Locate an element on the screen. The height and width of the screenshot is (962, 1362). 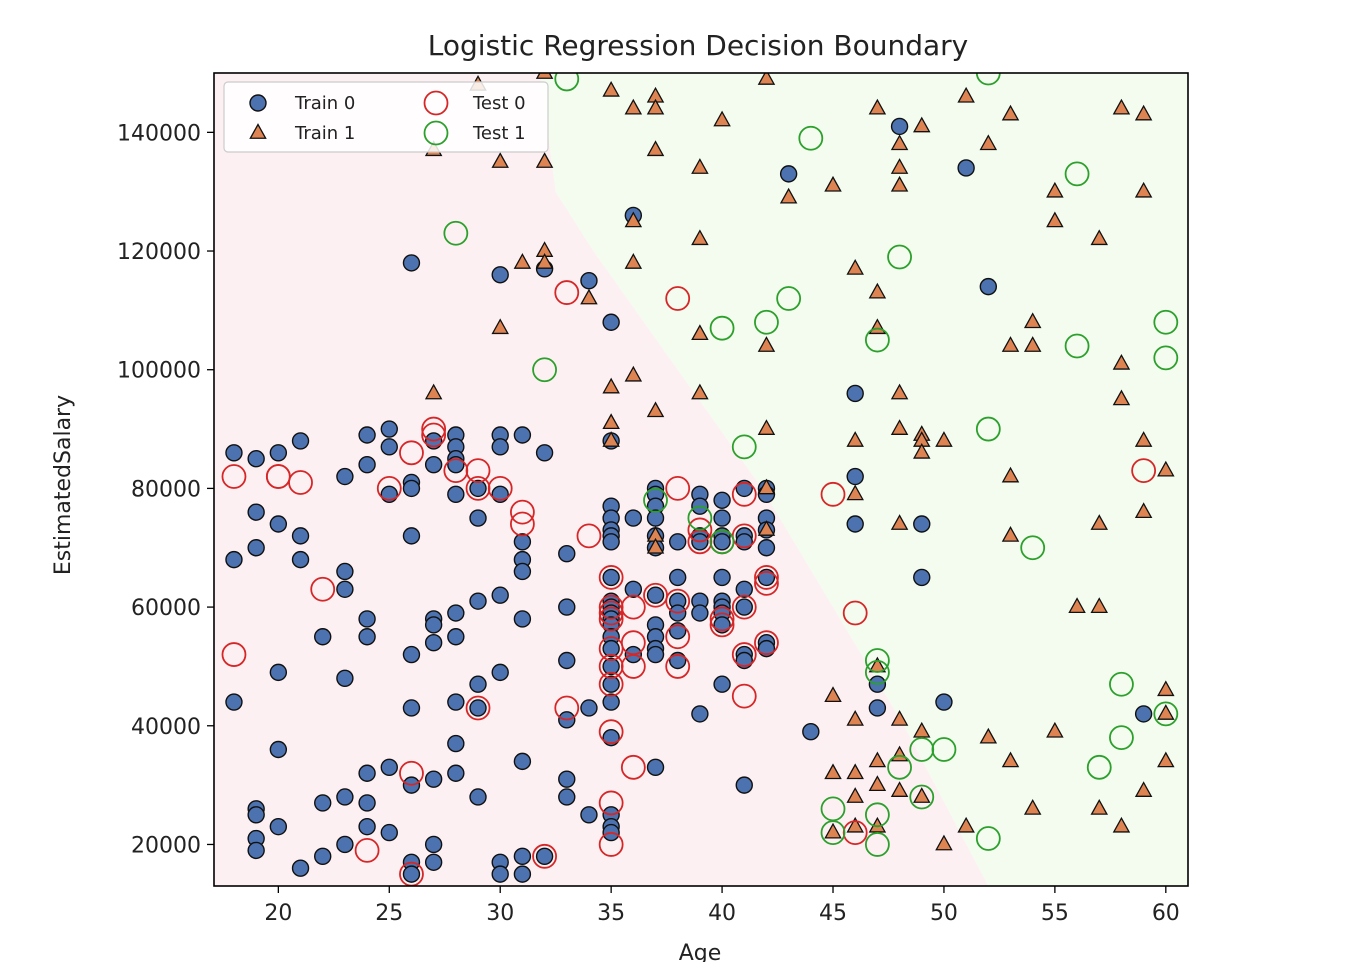
x-tick-label: 40 is located at coordinates (722, 913).